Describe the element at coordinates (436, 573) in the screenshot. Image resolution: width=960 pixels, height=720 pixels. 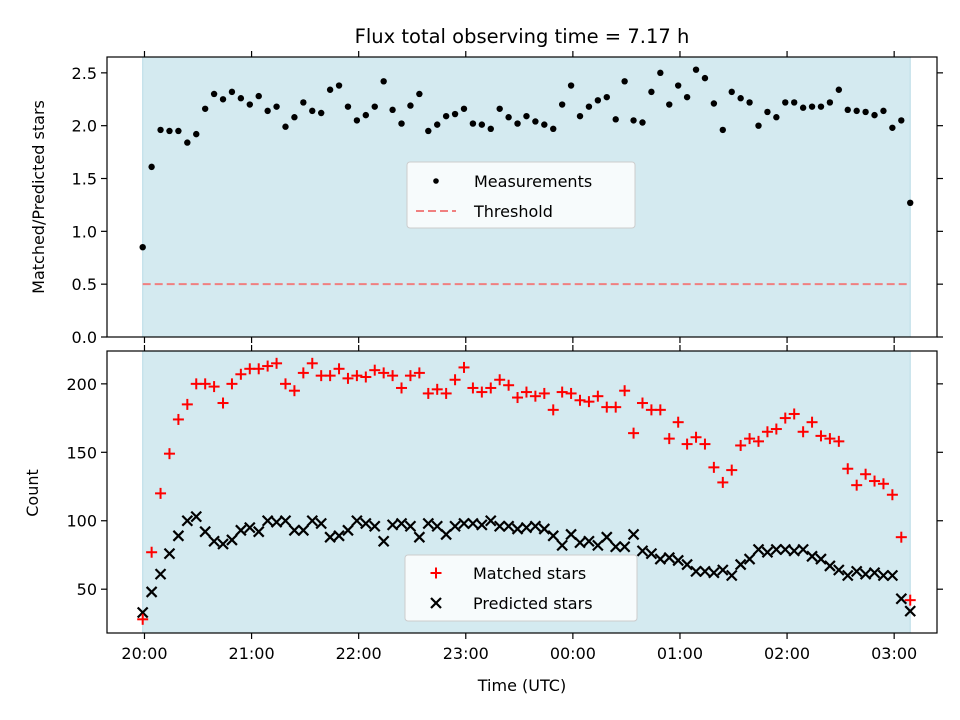
I see `legend-matched-marker` at that location.